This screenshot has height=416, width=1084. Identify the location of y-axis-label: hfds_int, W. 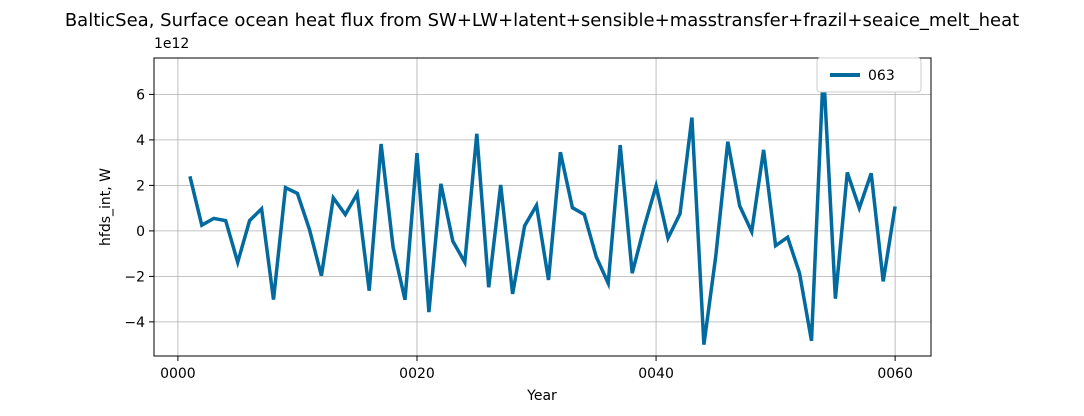
(106, 207).